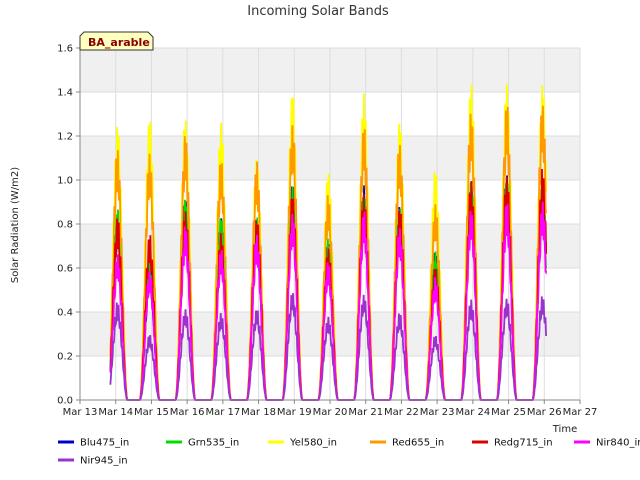 The image size is (640, 480). Describe the element at coordinates (65, 269) in the screenshot. I see `y-tick-label: 0.6` at that location.